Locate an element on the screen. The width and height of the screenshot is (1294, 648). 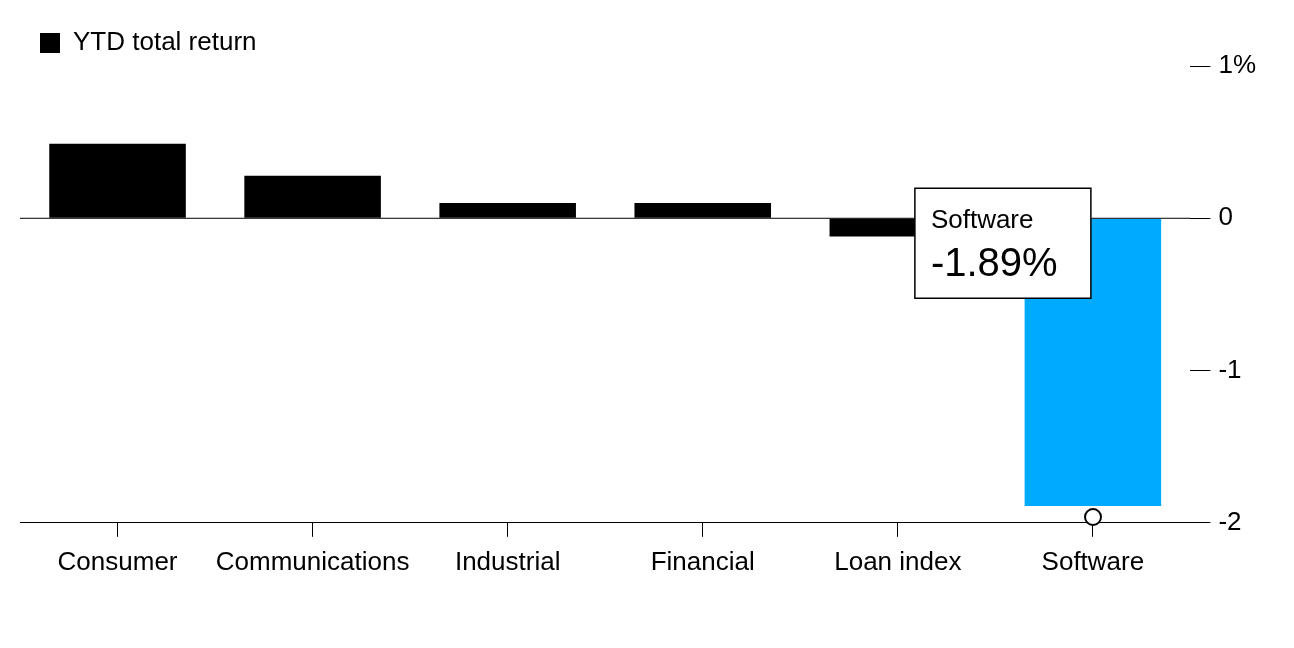
annotation: Software -1.89% is located at coordinates (994, 244).